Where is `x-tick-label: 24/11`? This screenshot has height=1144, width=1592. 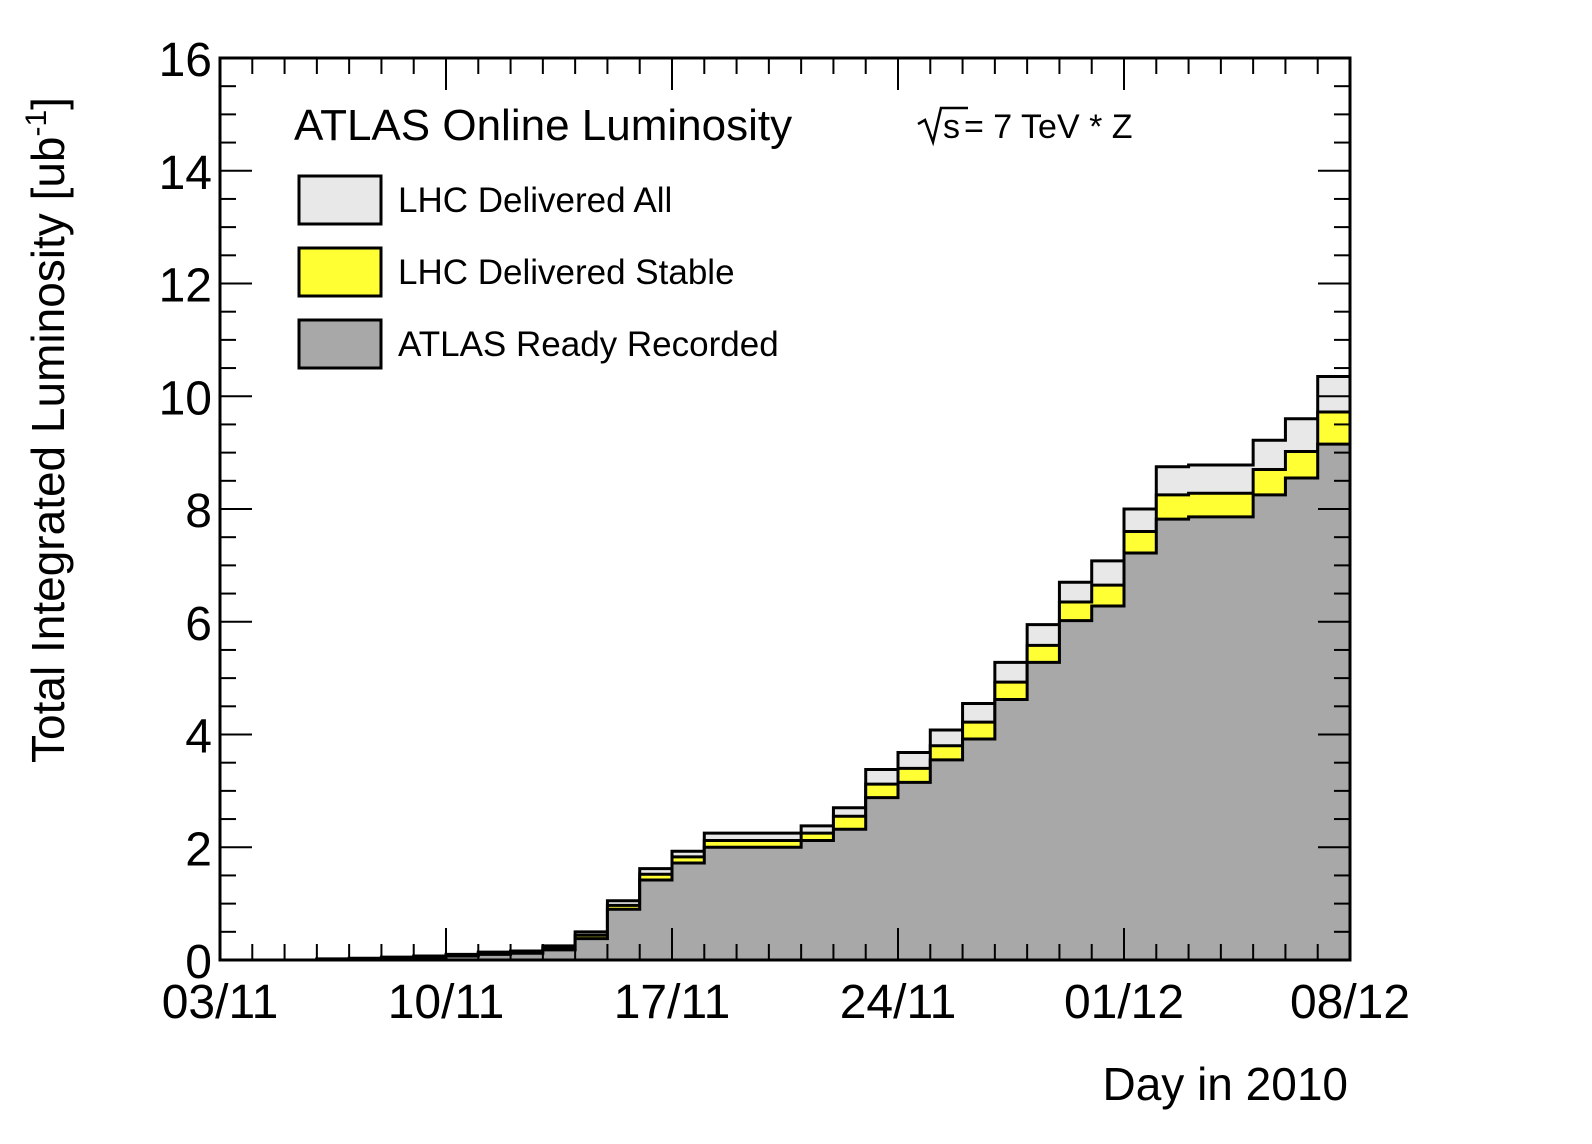
x-tick-label: 24/11 is located at coordinates (898, 1002).